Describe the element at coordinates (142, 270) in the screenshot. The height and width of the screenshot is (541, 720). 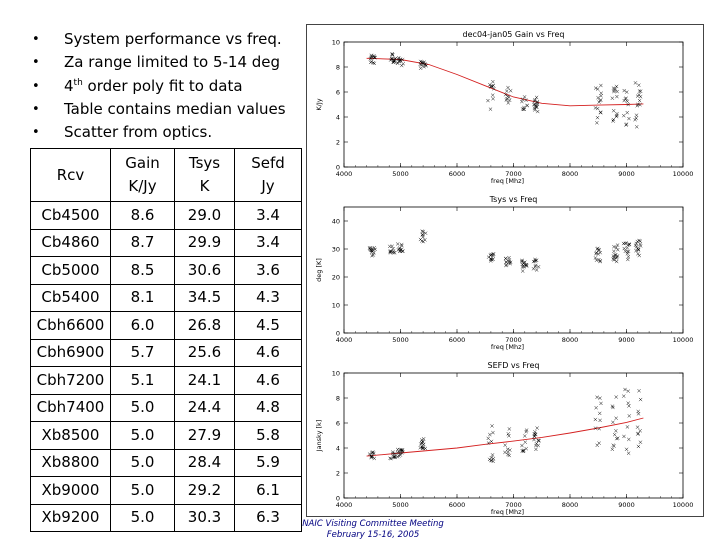
I see `value-cell: 8.5` at that location.